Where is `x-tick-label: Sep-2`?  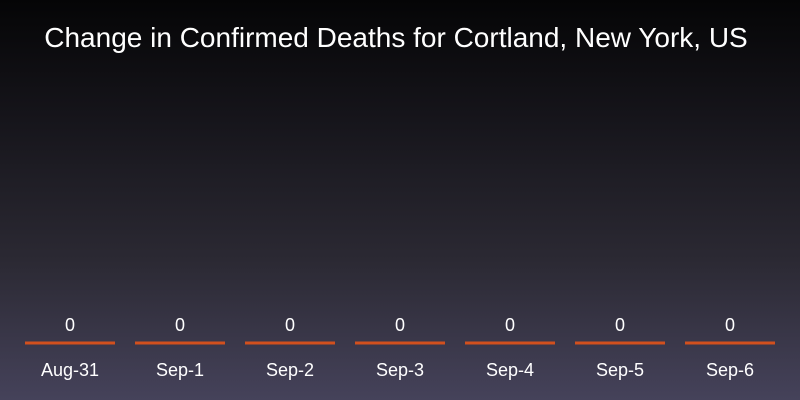 x-tick-label: Sep-2 is located at coordinates (290, 370).